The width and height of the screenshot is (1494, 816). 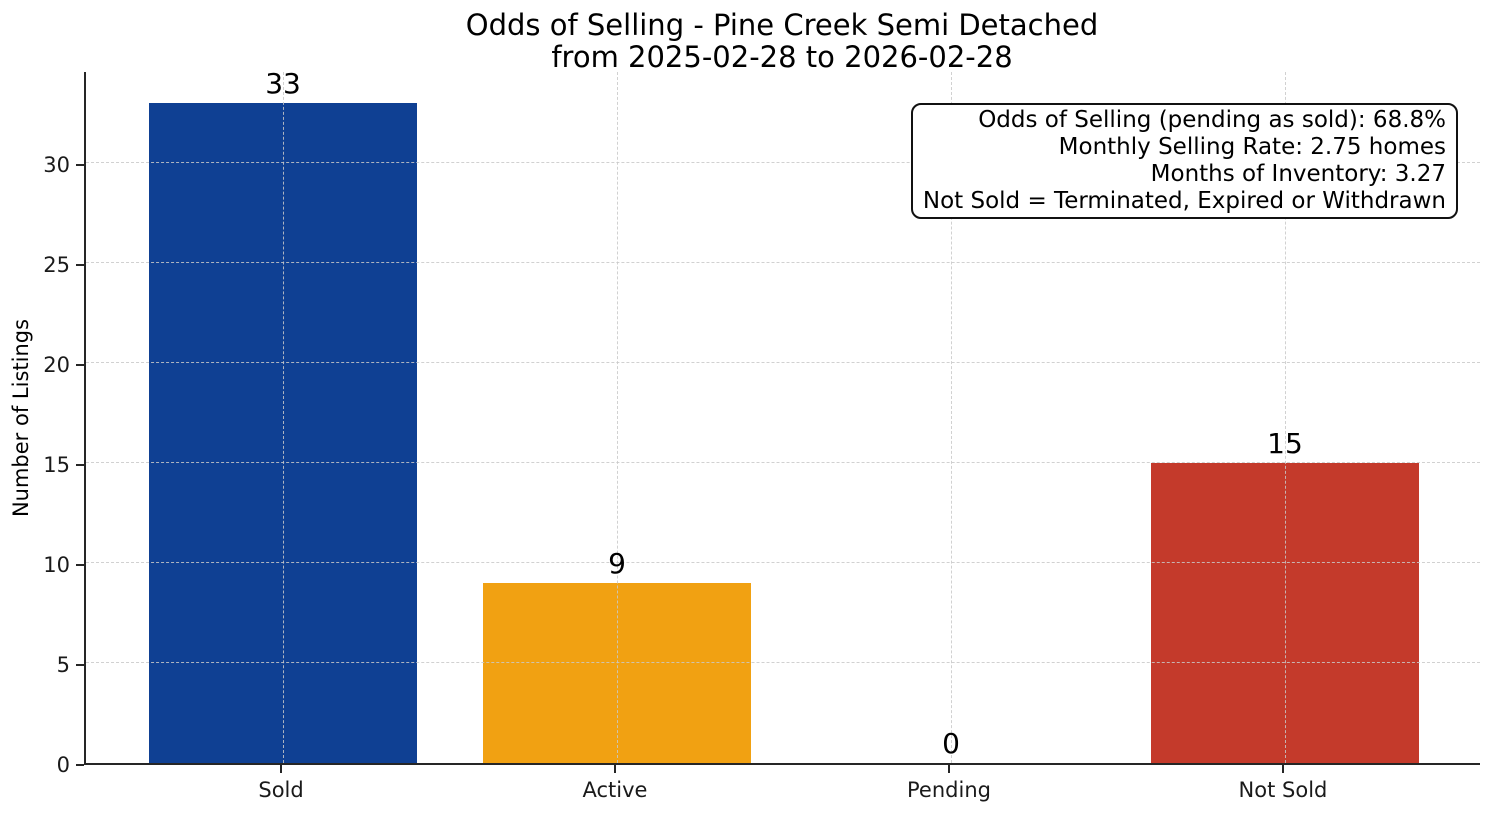 What do you see at coordinates (56, 364) in the screenshot?
I see `y-tick-label-20: 20` at bounding box center [56, 364].